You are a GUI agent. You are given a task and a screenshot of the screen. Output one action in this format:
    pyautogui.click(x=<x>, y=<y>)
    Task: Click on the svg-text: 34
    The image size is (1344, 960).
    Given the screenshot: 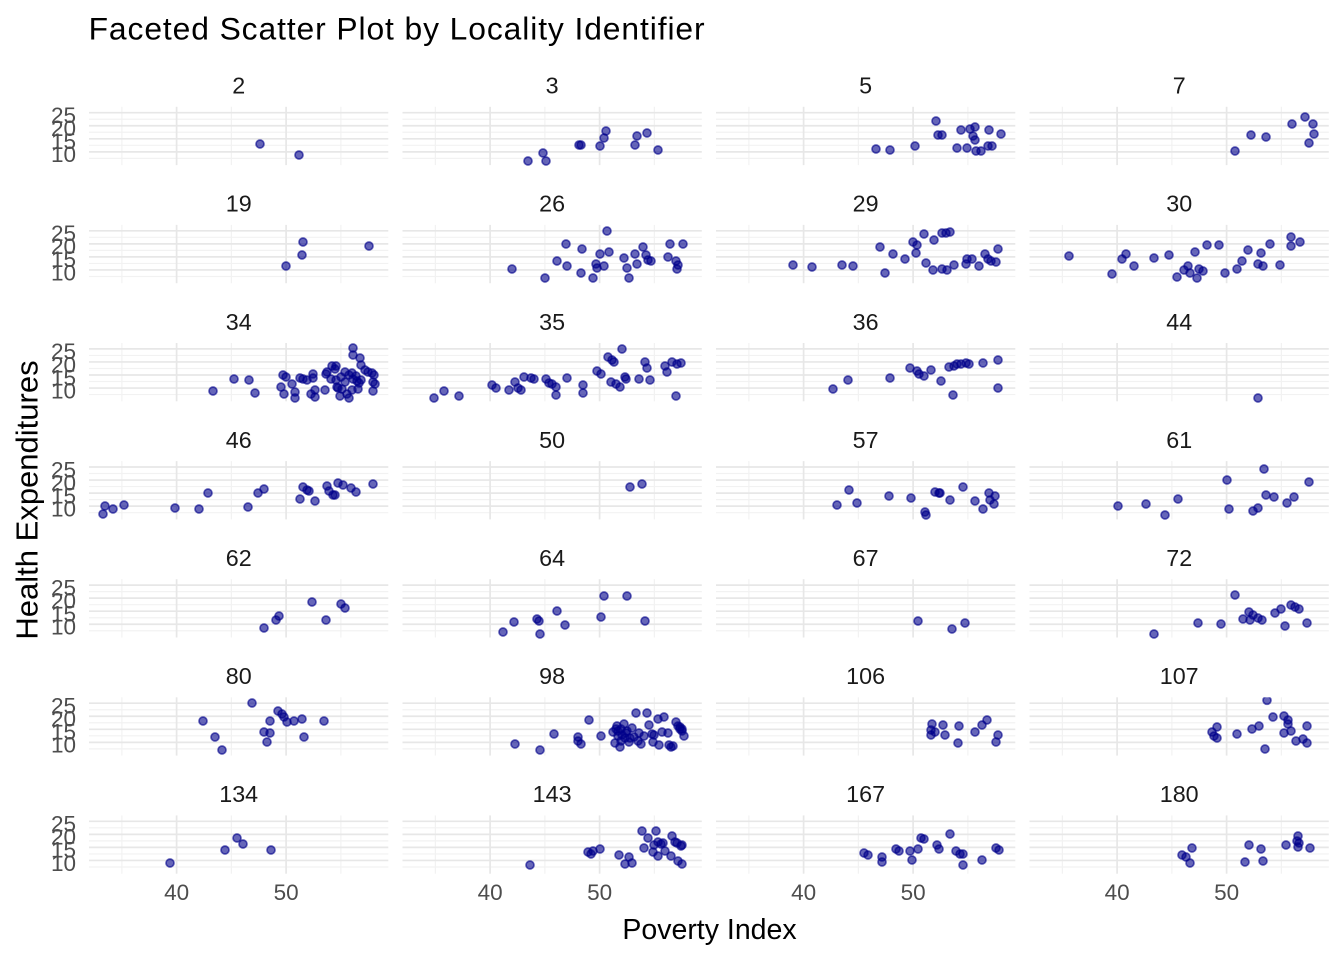 What is the action you would take?
    pyautogui.click(x=239, y=322)
    